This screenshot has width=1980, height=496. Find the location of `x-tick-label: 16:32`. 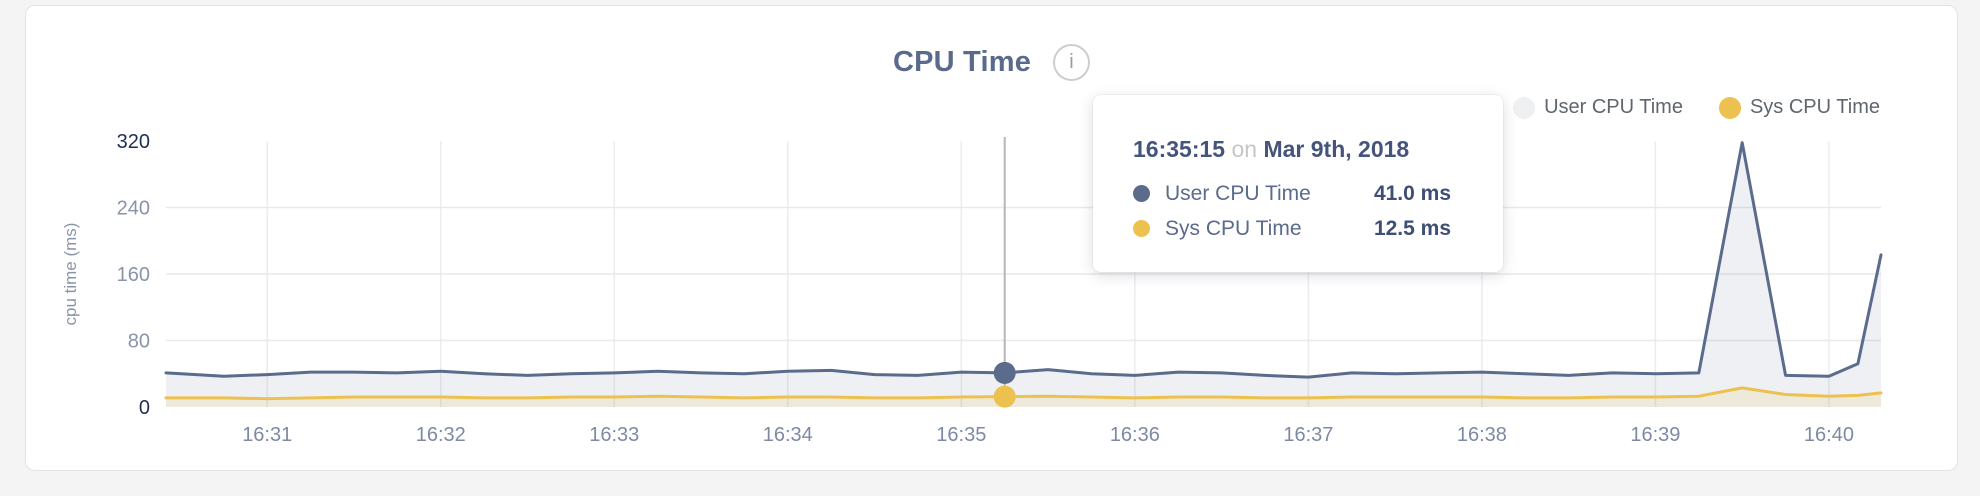

x-tick-label: 16:32 is located at coordinates (441, 435).